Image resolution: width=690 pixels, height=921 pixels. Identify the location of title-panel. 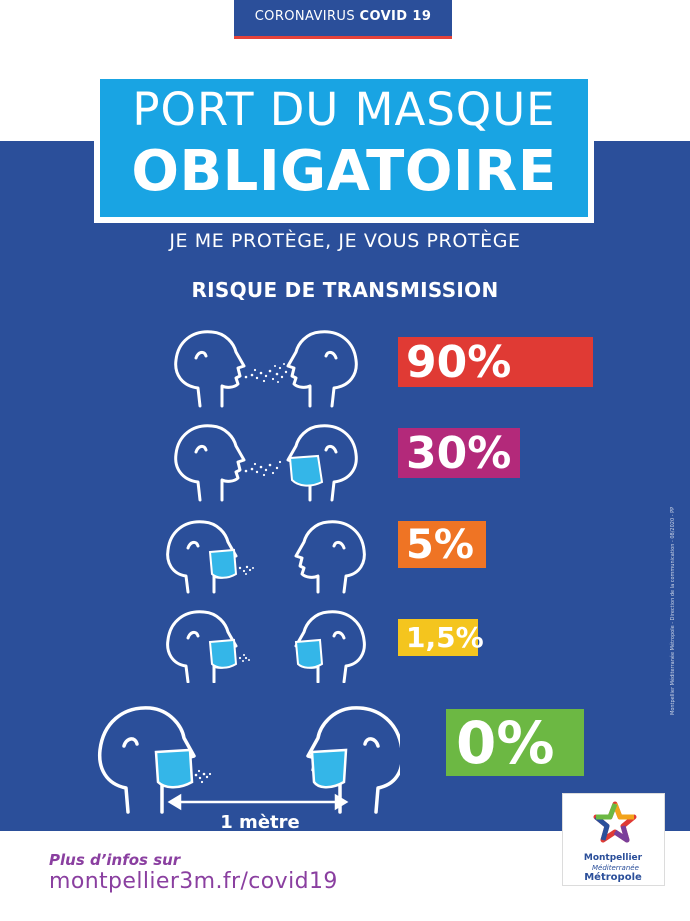
(344, 148).